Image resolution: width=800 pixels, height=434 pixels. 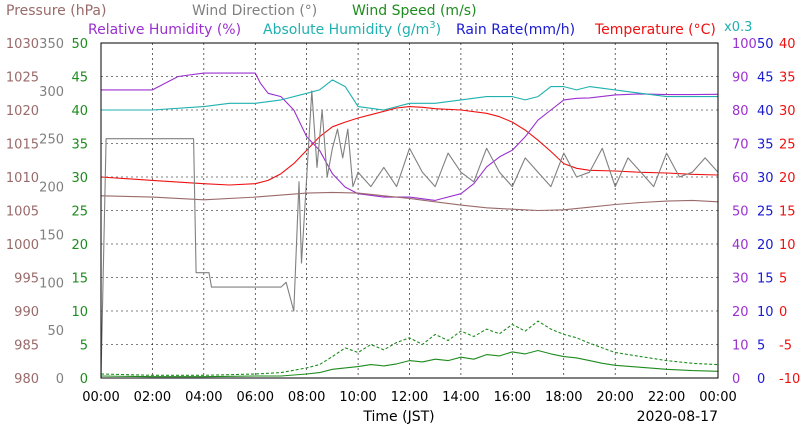 What do you see at coordinates (765, 279) in the screenshot?
I see `tick-label-rain-rate: 15` at bounding box center [765, 279].